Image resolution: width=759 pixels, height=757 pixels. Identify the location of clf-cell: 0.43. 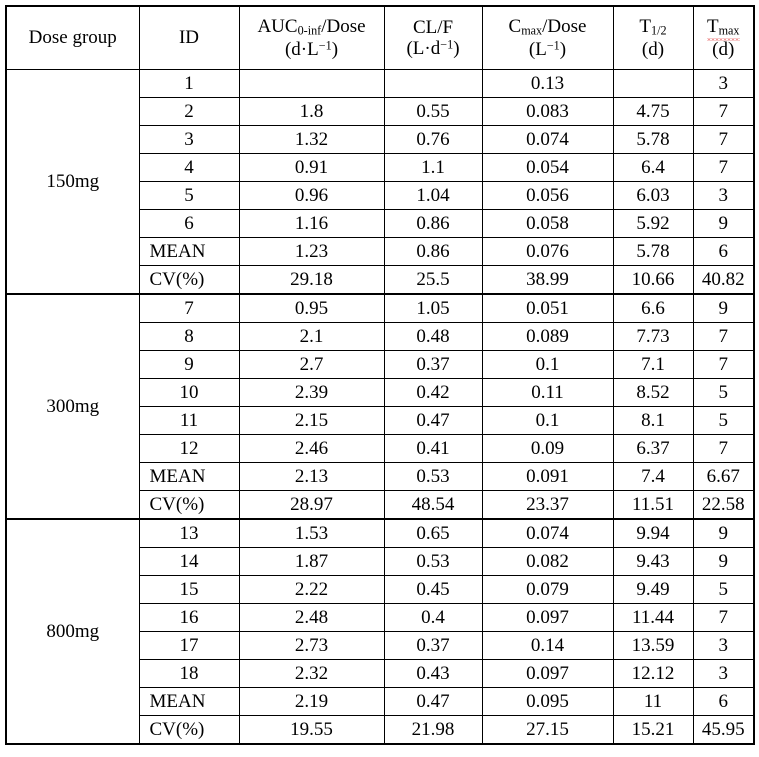
(433, 673).